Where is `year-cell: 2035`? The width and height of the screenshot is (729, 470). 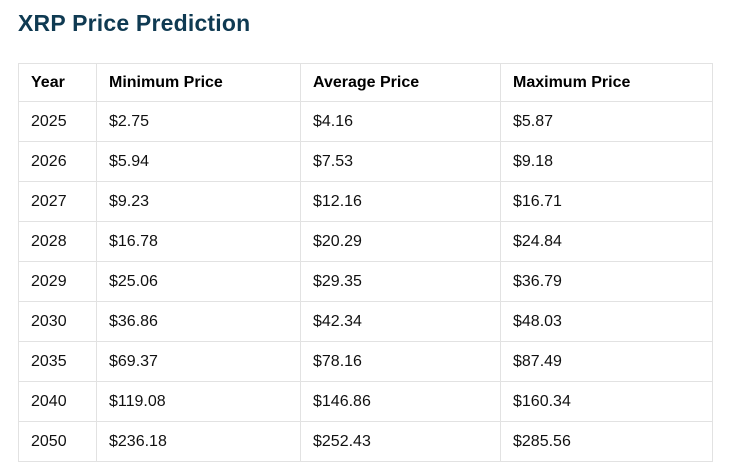 year-cell: 2035 is located at coordinates (57, 361).